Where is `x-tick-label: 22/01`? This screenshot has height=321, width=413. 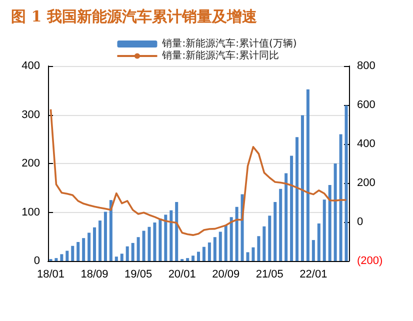 x-tick-label: 22/01 is located at coordinates (314, 274).